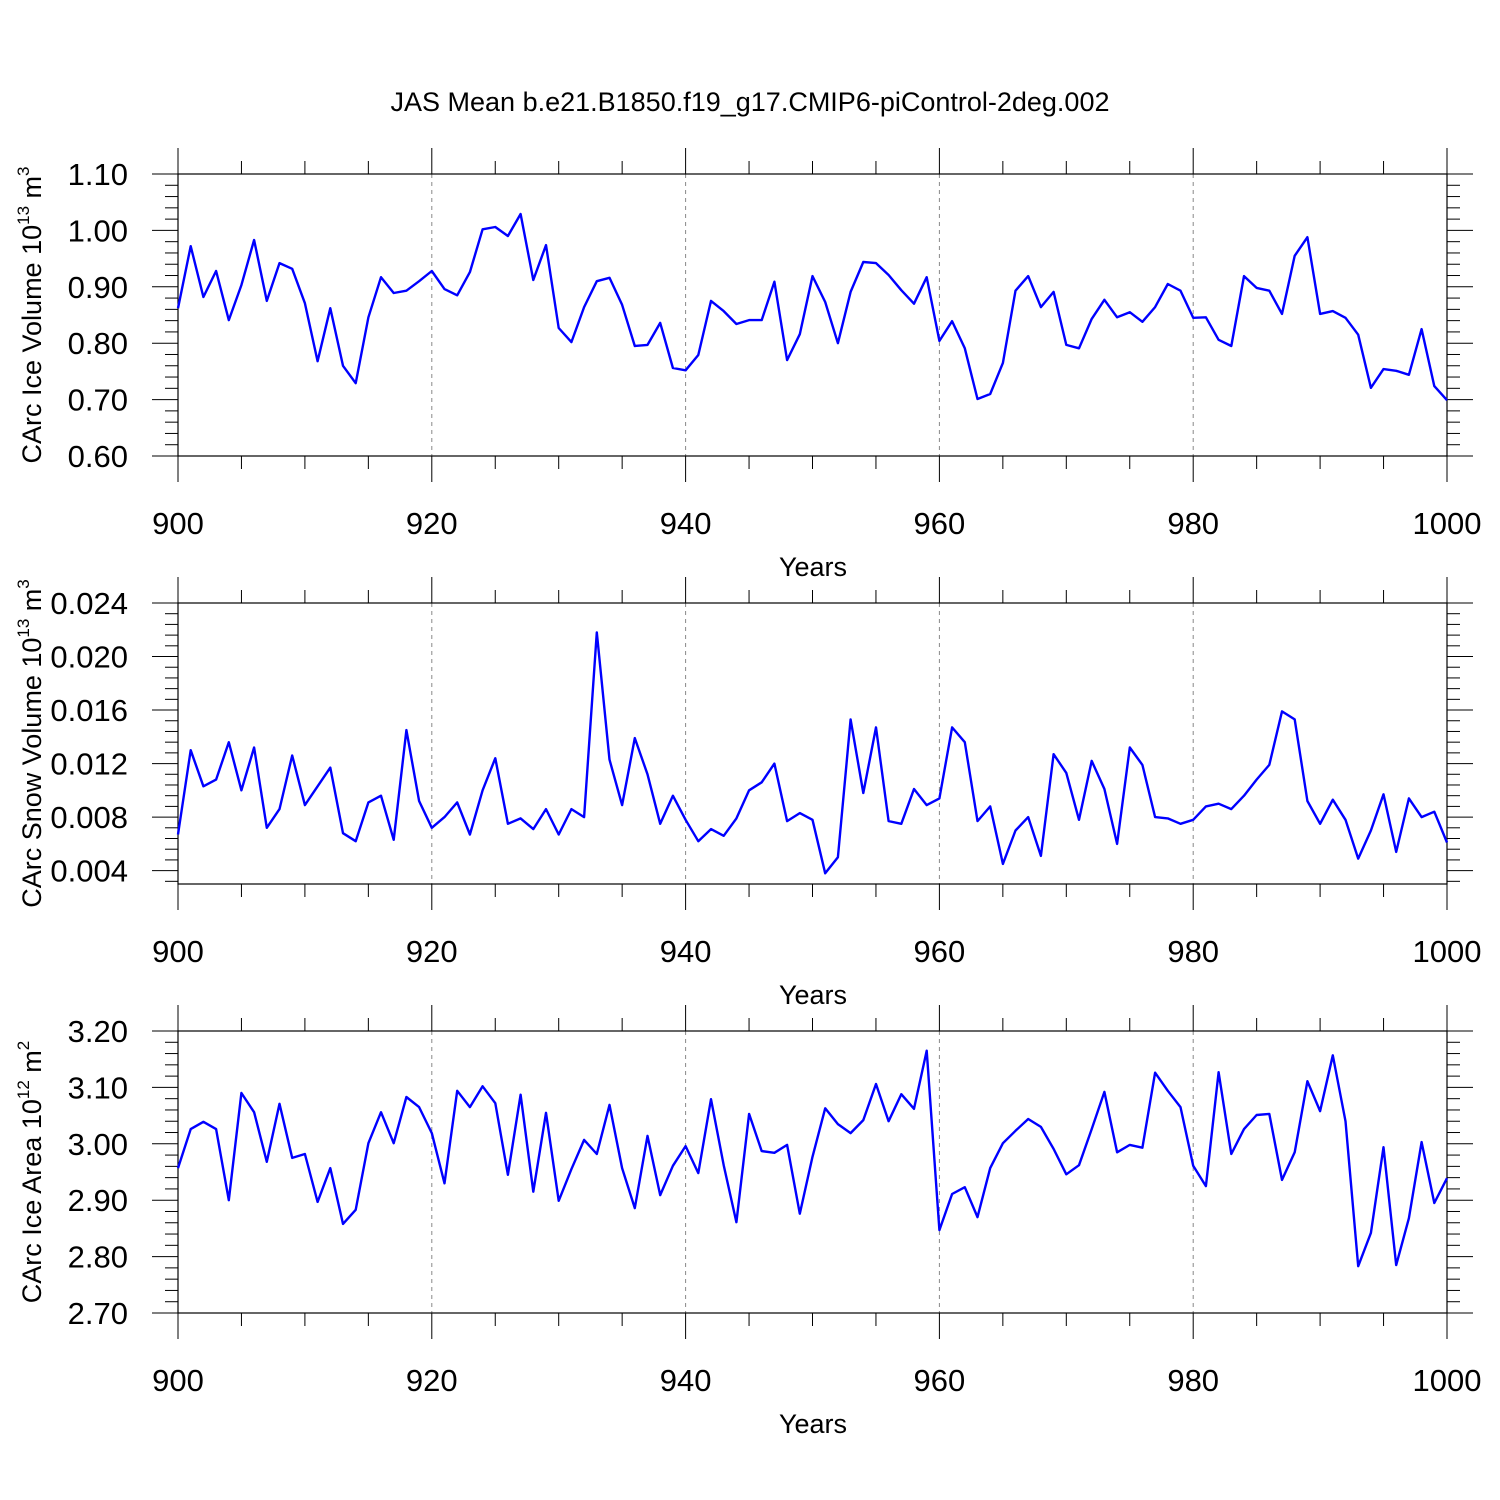  I want to click on y-axis-label-ylabel: CArc Ice Volume 10, so click(32, 344).